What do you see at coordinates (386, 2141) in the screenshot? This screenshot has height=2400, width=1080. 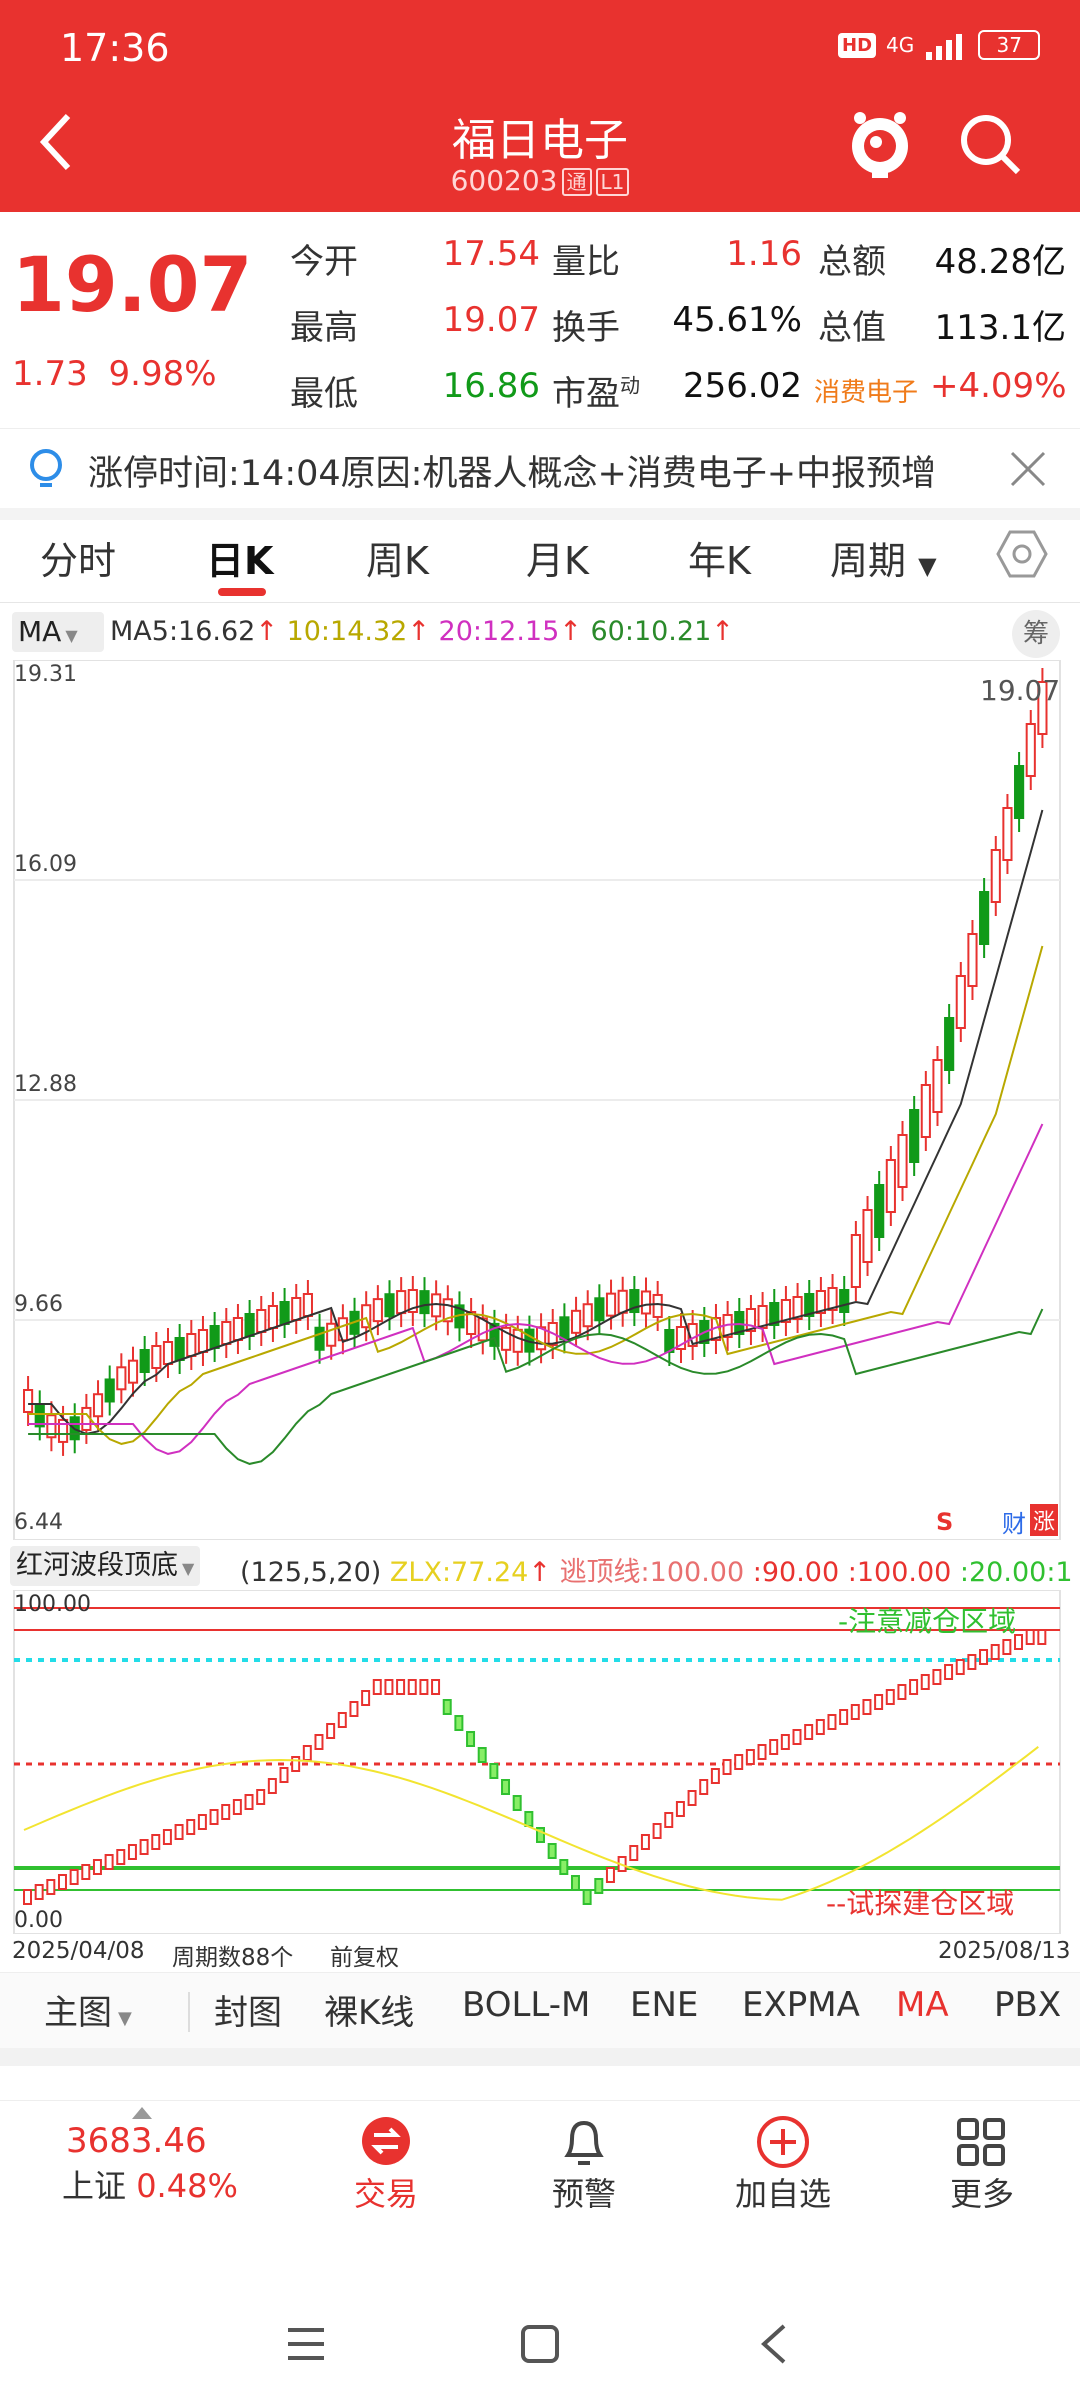 I see `trade-icon` at bounding box center [386, 2141].